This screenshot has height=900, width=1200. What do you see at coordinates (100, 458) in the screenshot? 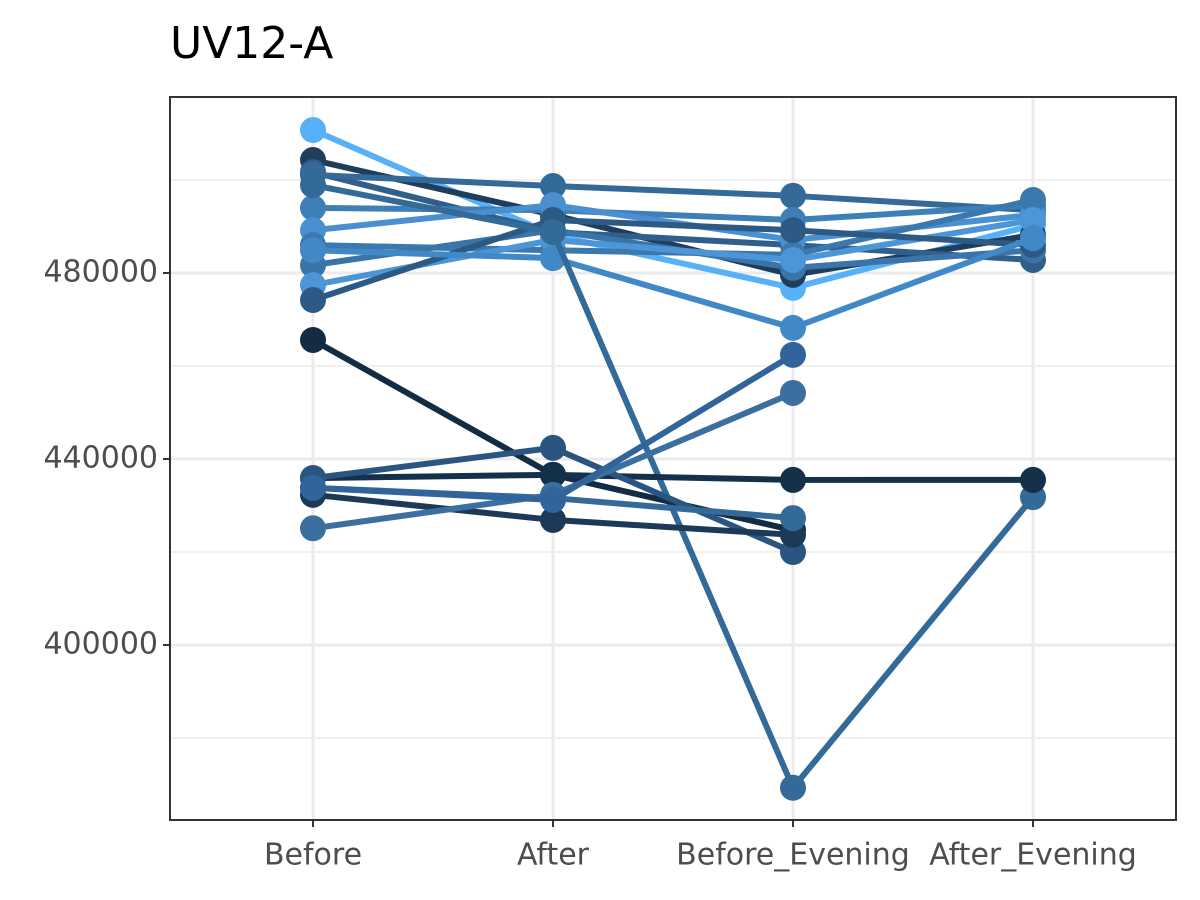
I see `y-tick-label: 440000` at bounding box center [100, 458].